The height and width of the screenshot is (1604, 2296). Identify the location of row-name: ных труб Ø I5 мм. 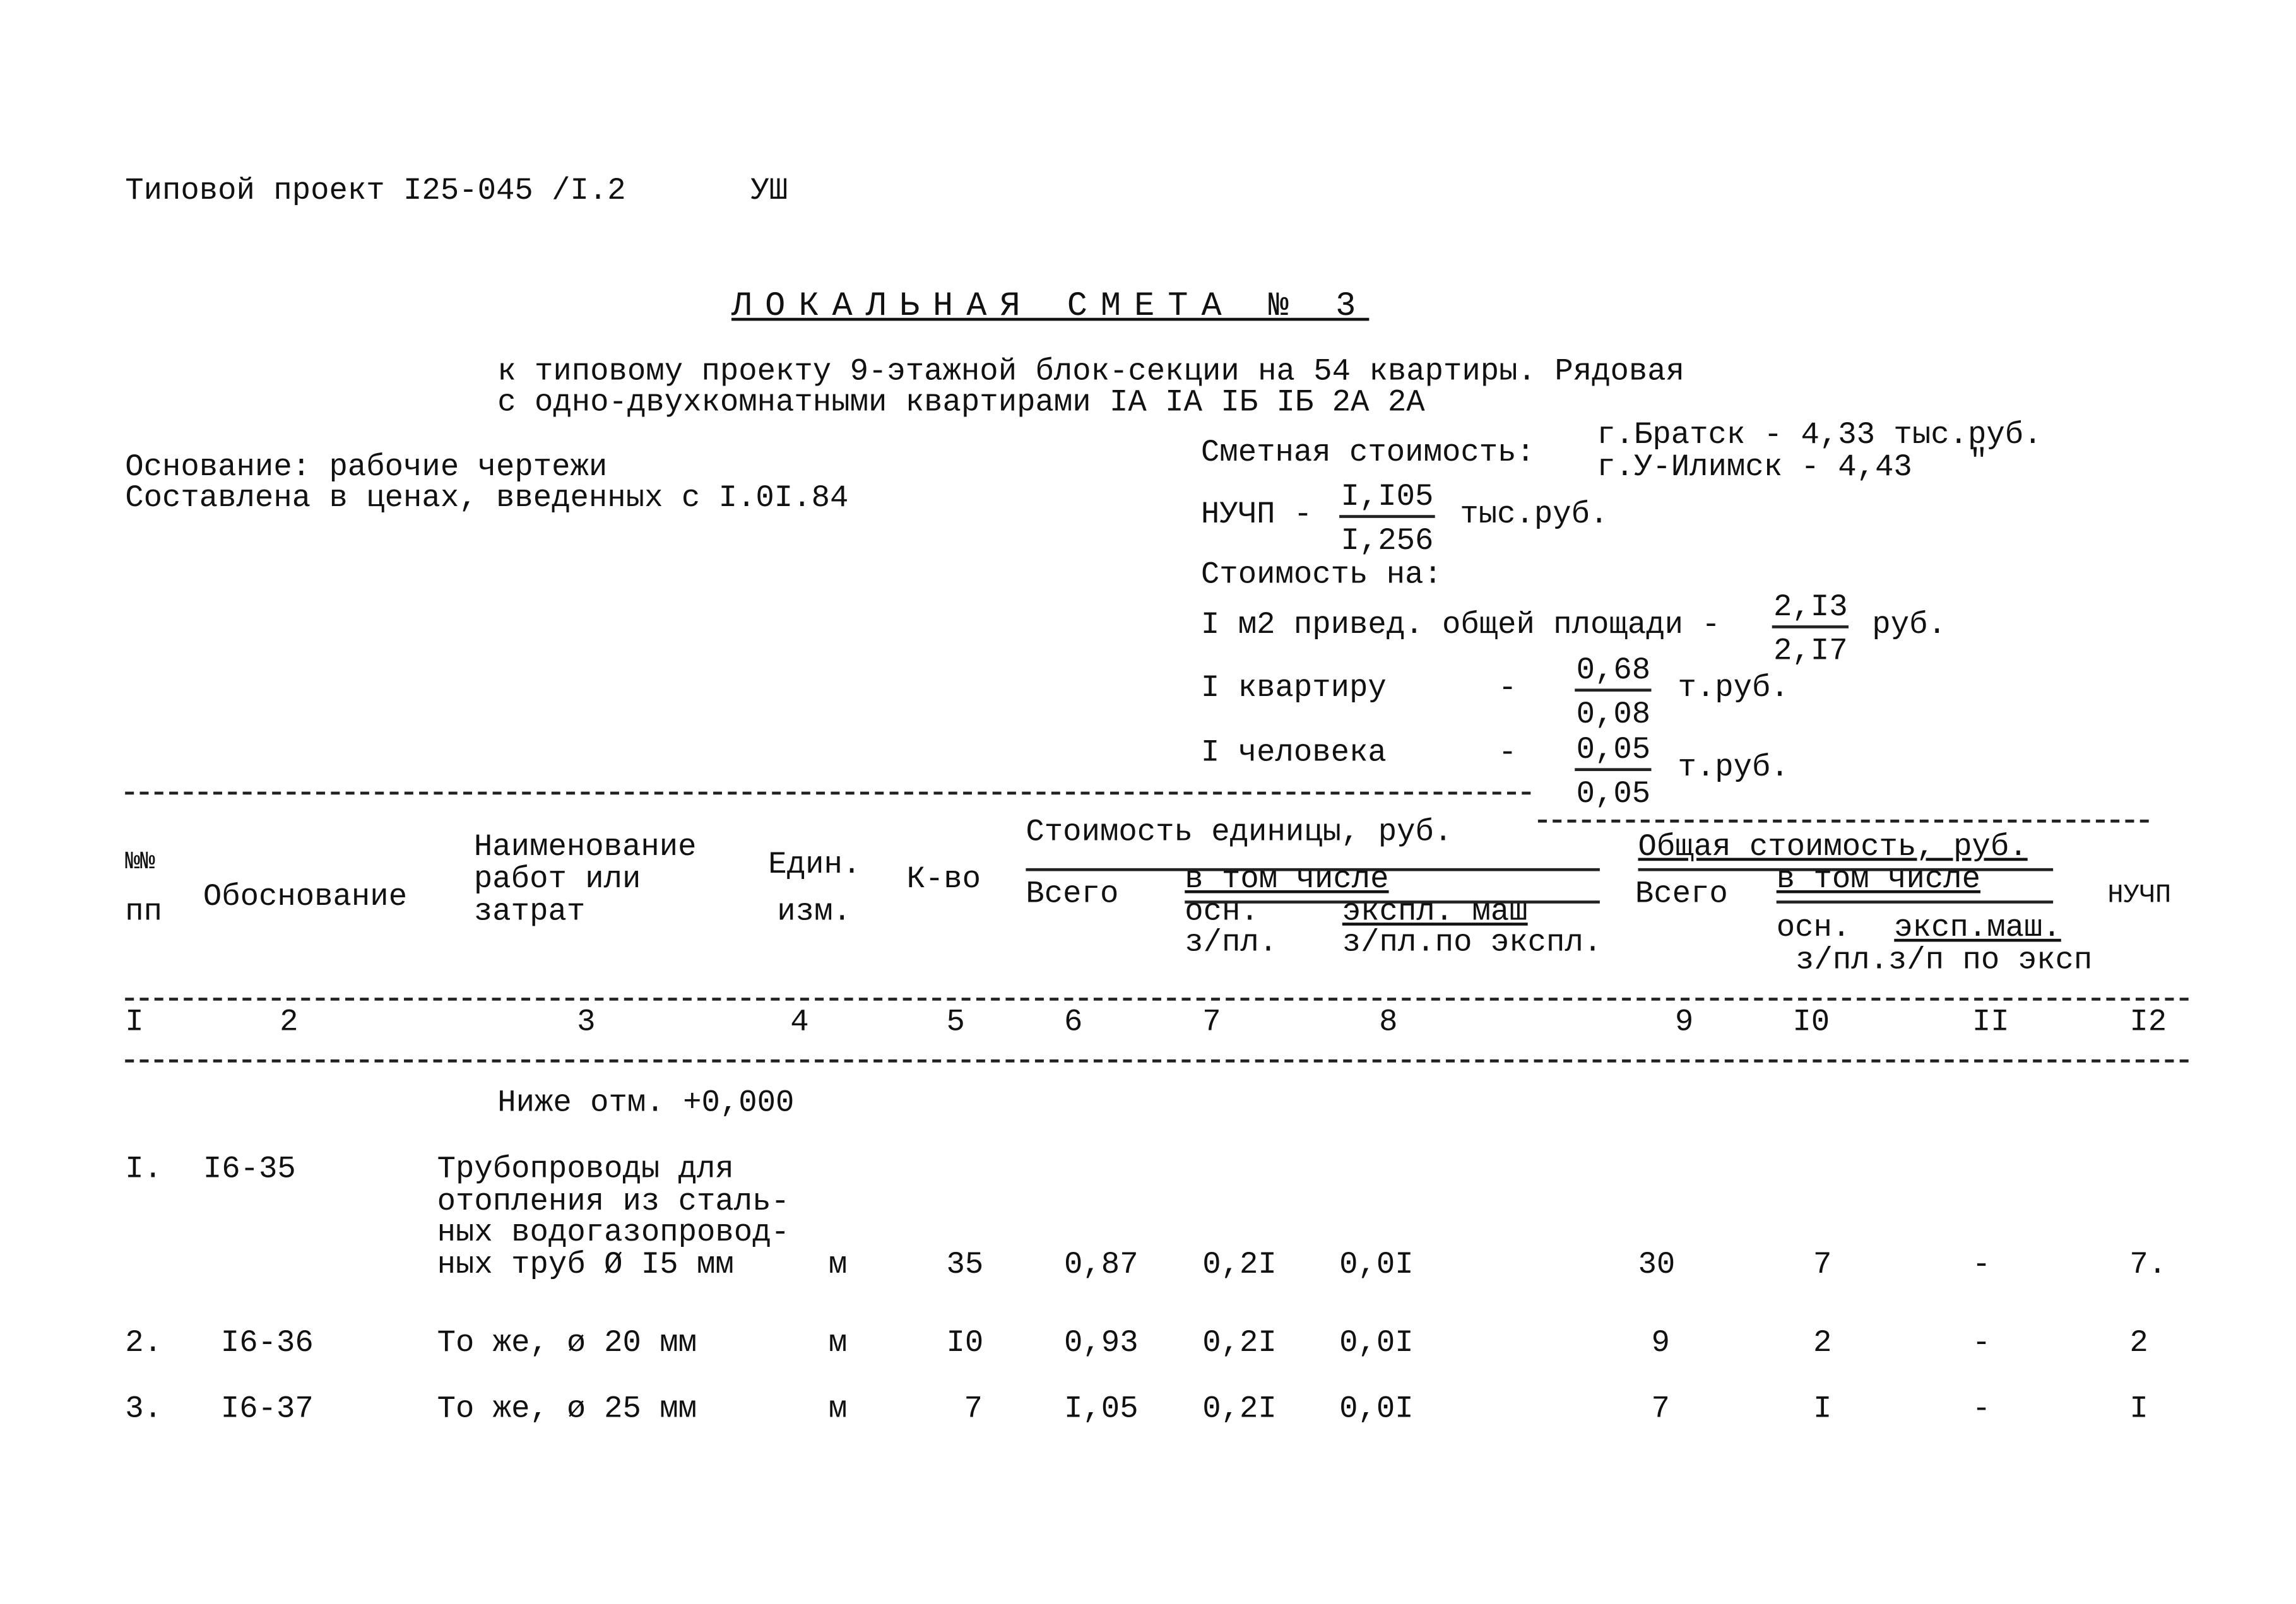
(585, 1265).